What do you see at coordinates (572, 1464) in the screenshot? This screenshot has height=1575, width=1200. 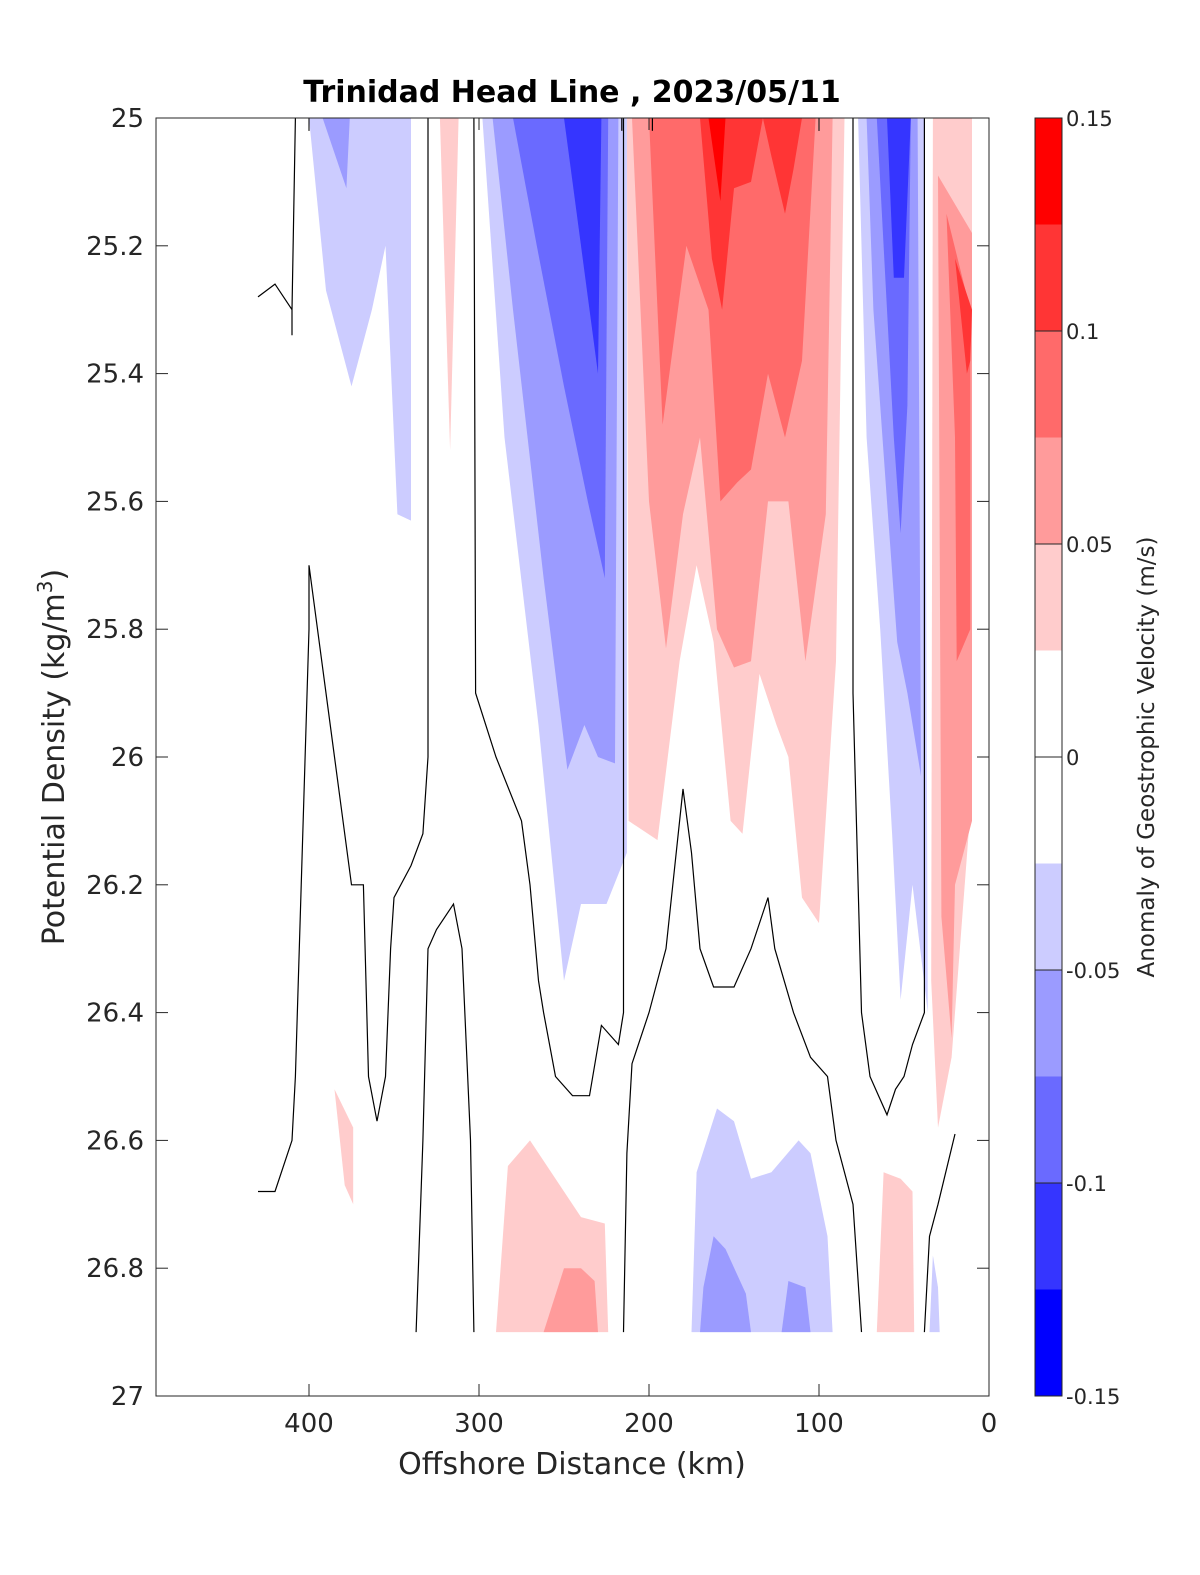 I see `x-axis-title: Offshore Distance (km)` at bounding box center [572, 1464].